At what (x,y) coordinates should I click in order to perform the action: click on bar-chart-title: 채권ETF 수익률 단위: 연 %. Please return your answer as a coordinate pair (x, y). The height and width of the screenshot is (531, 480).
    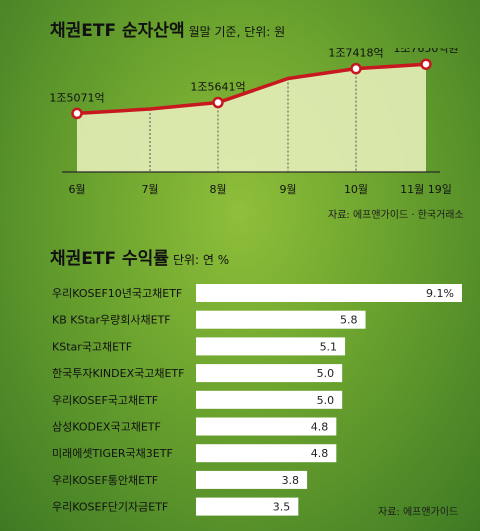
    Looking at the image, I should click on (140, 259).